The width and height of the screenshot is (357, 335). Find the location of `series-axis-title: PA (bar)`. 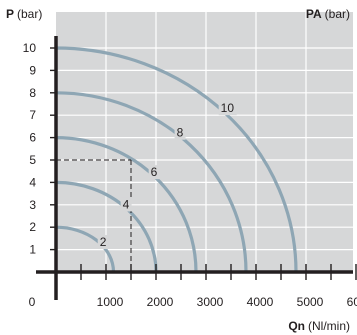

series-axis-title: PA (bar) is located at coordinates (328, 14).